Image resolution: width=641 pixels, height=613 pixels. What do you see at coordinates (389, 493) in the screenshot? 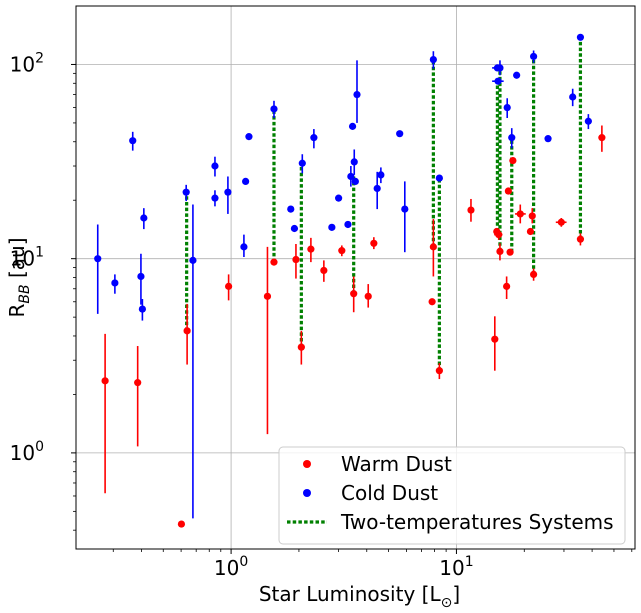
I see `legend-label-cold: Cold Dust` at bounding box center [389, 493].